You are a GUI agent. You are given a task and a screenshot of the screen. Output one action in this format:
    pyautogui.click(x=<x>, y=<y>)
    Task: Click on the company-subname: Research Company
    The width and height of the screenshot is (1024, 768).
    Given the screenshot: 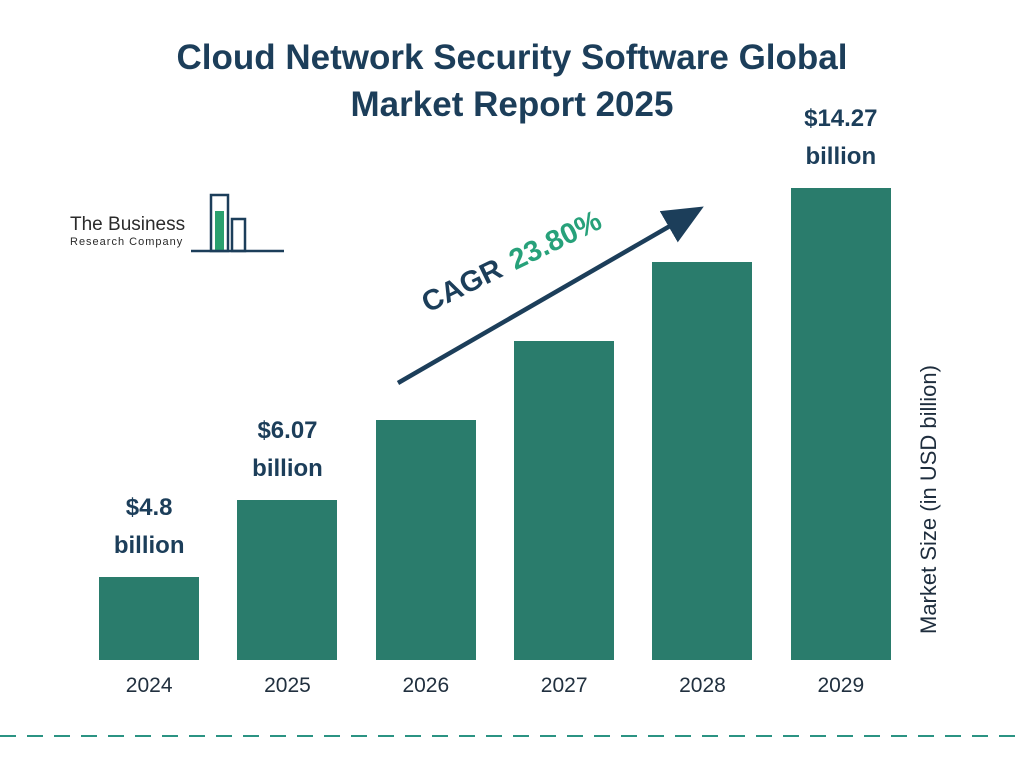 What is the action you would take?
    pyautogui.click(x=127, y=242)
    